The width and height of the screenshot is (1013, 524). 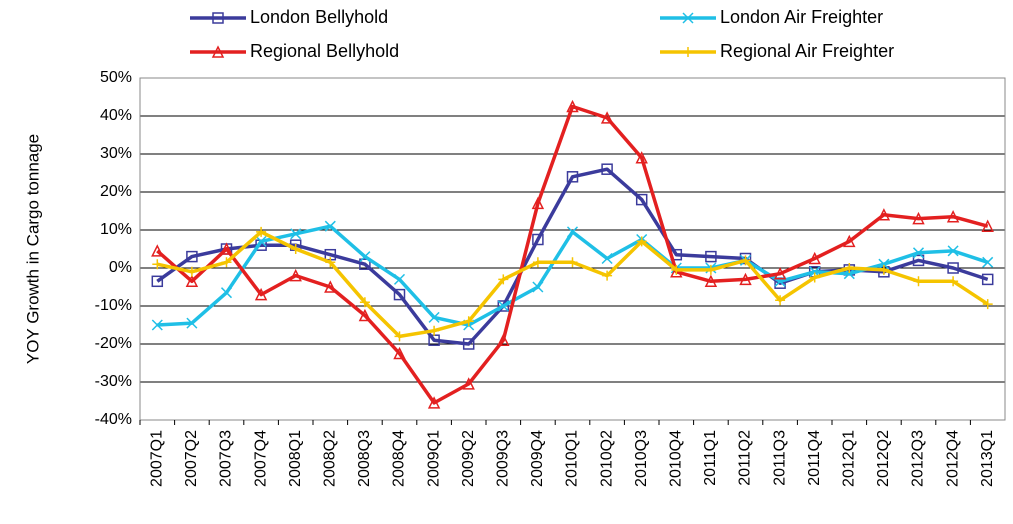 I want to click on x-tick-label: 2009Q2, so click(x=468, y=458).